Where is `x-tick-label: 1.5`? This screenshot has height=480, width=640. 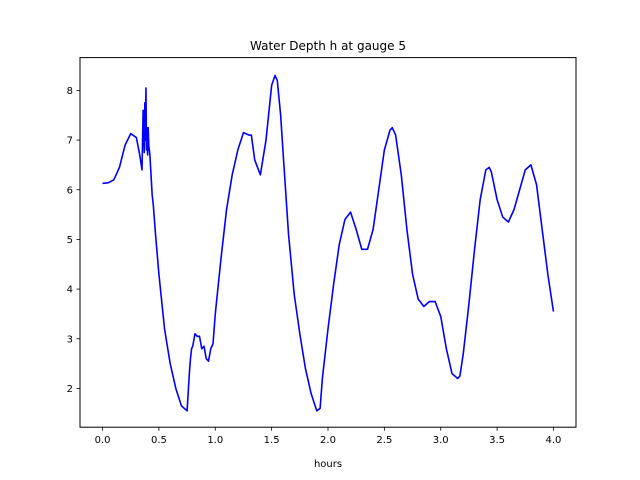 x-tick-label: 1.5 is located at coordinates (272, 440).